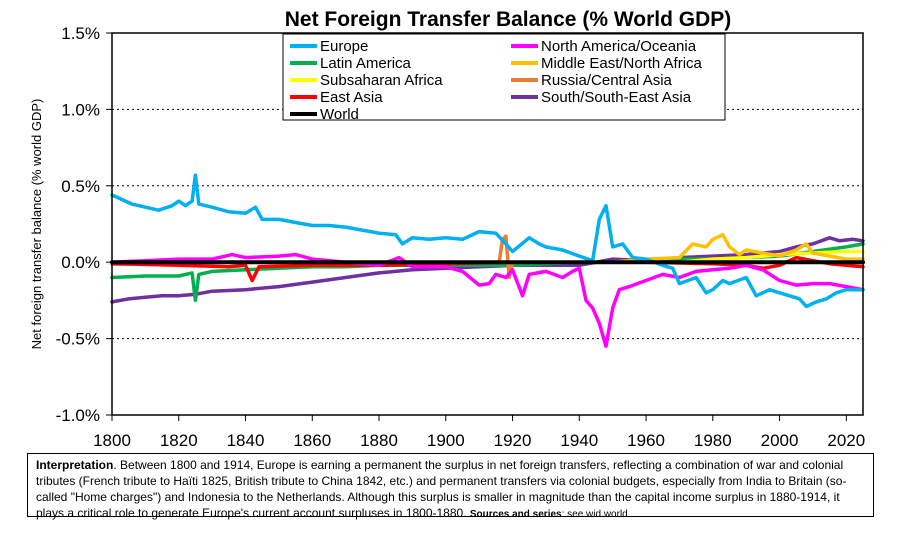 The width and height of the screenshot is (902, 538). What do you see at coordinates (381, 80) in the screenshot?
I see `legend-label: Subsaharan Africa` at bounding box center [381, 80].